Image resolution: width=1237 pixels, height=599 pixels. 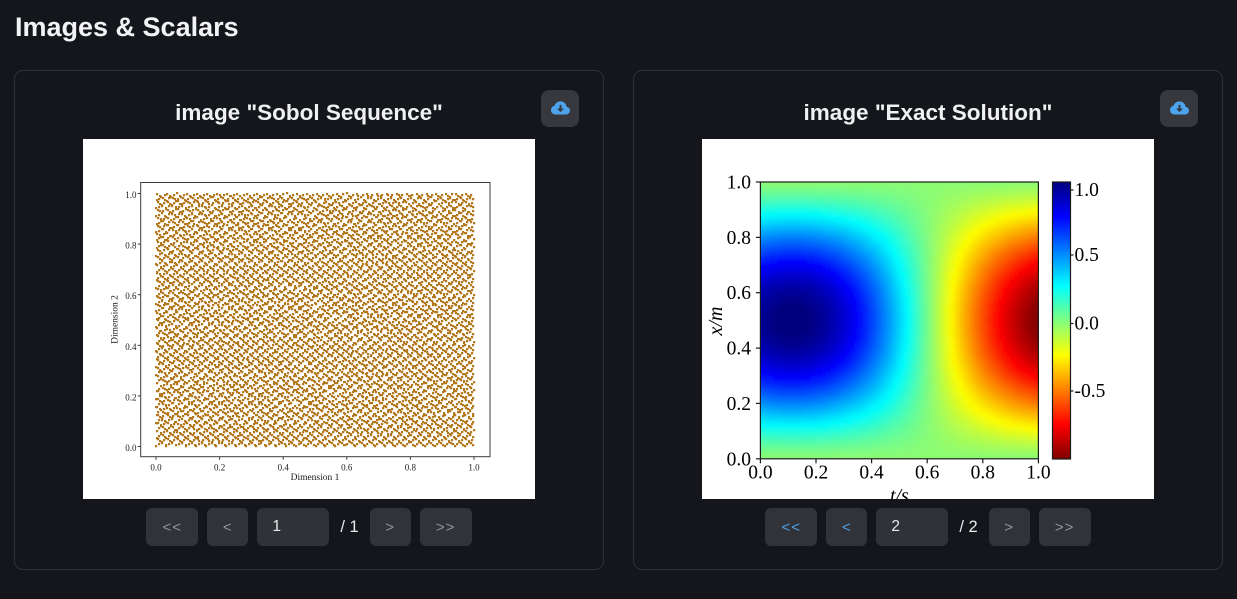 What do you see at coordinates (1087, 255) in the screenshot?
I see `svg-text: 0.5` at bounding box center [1087, 255].